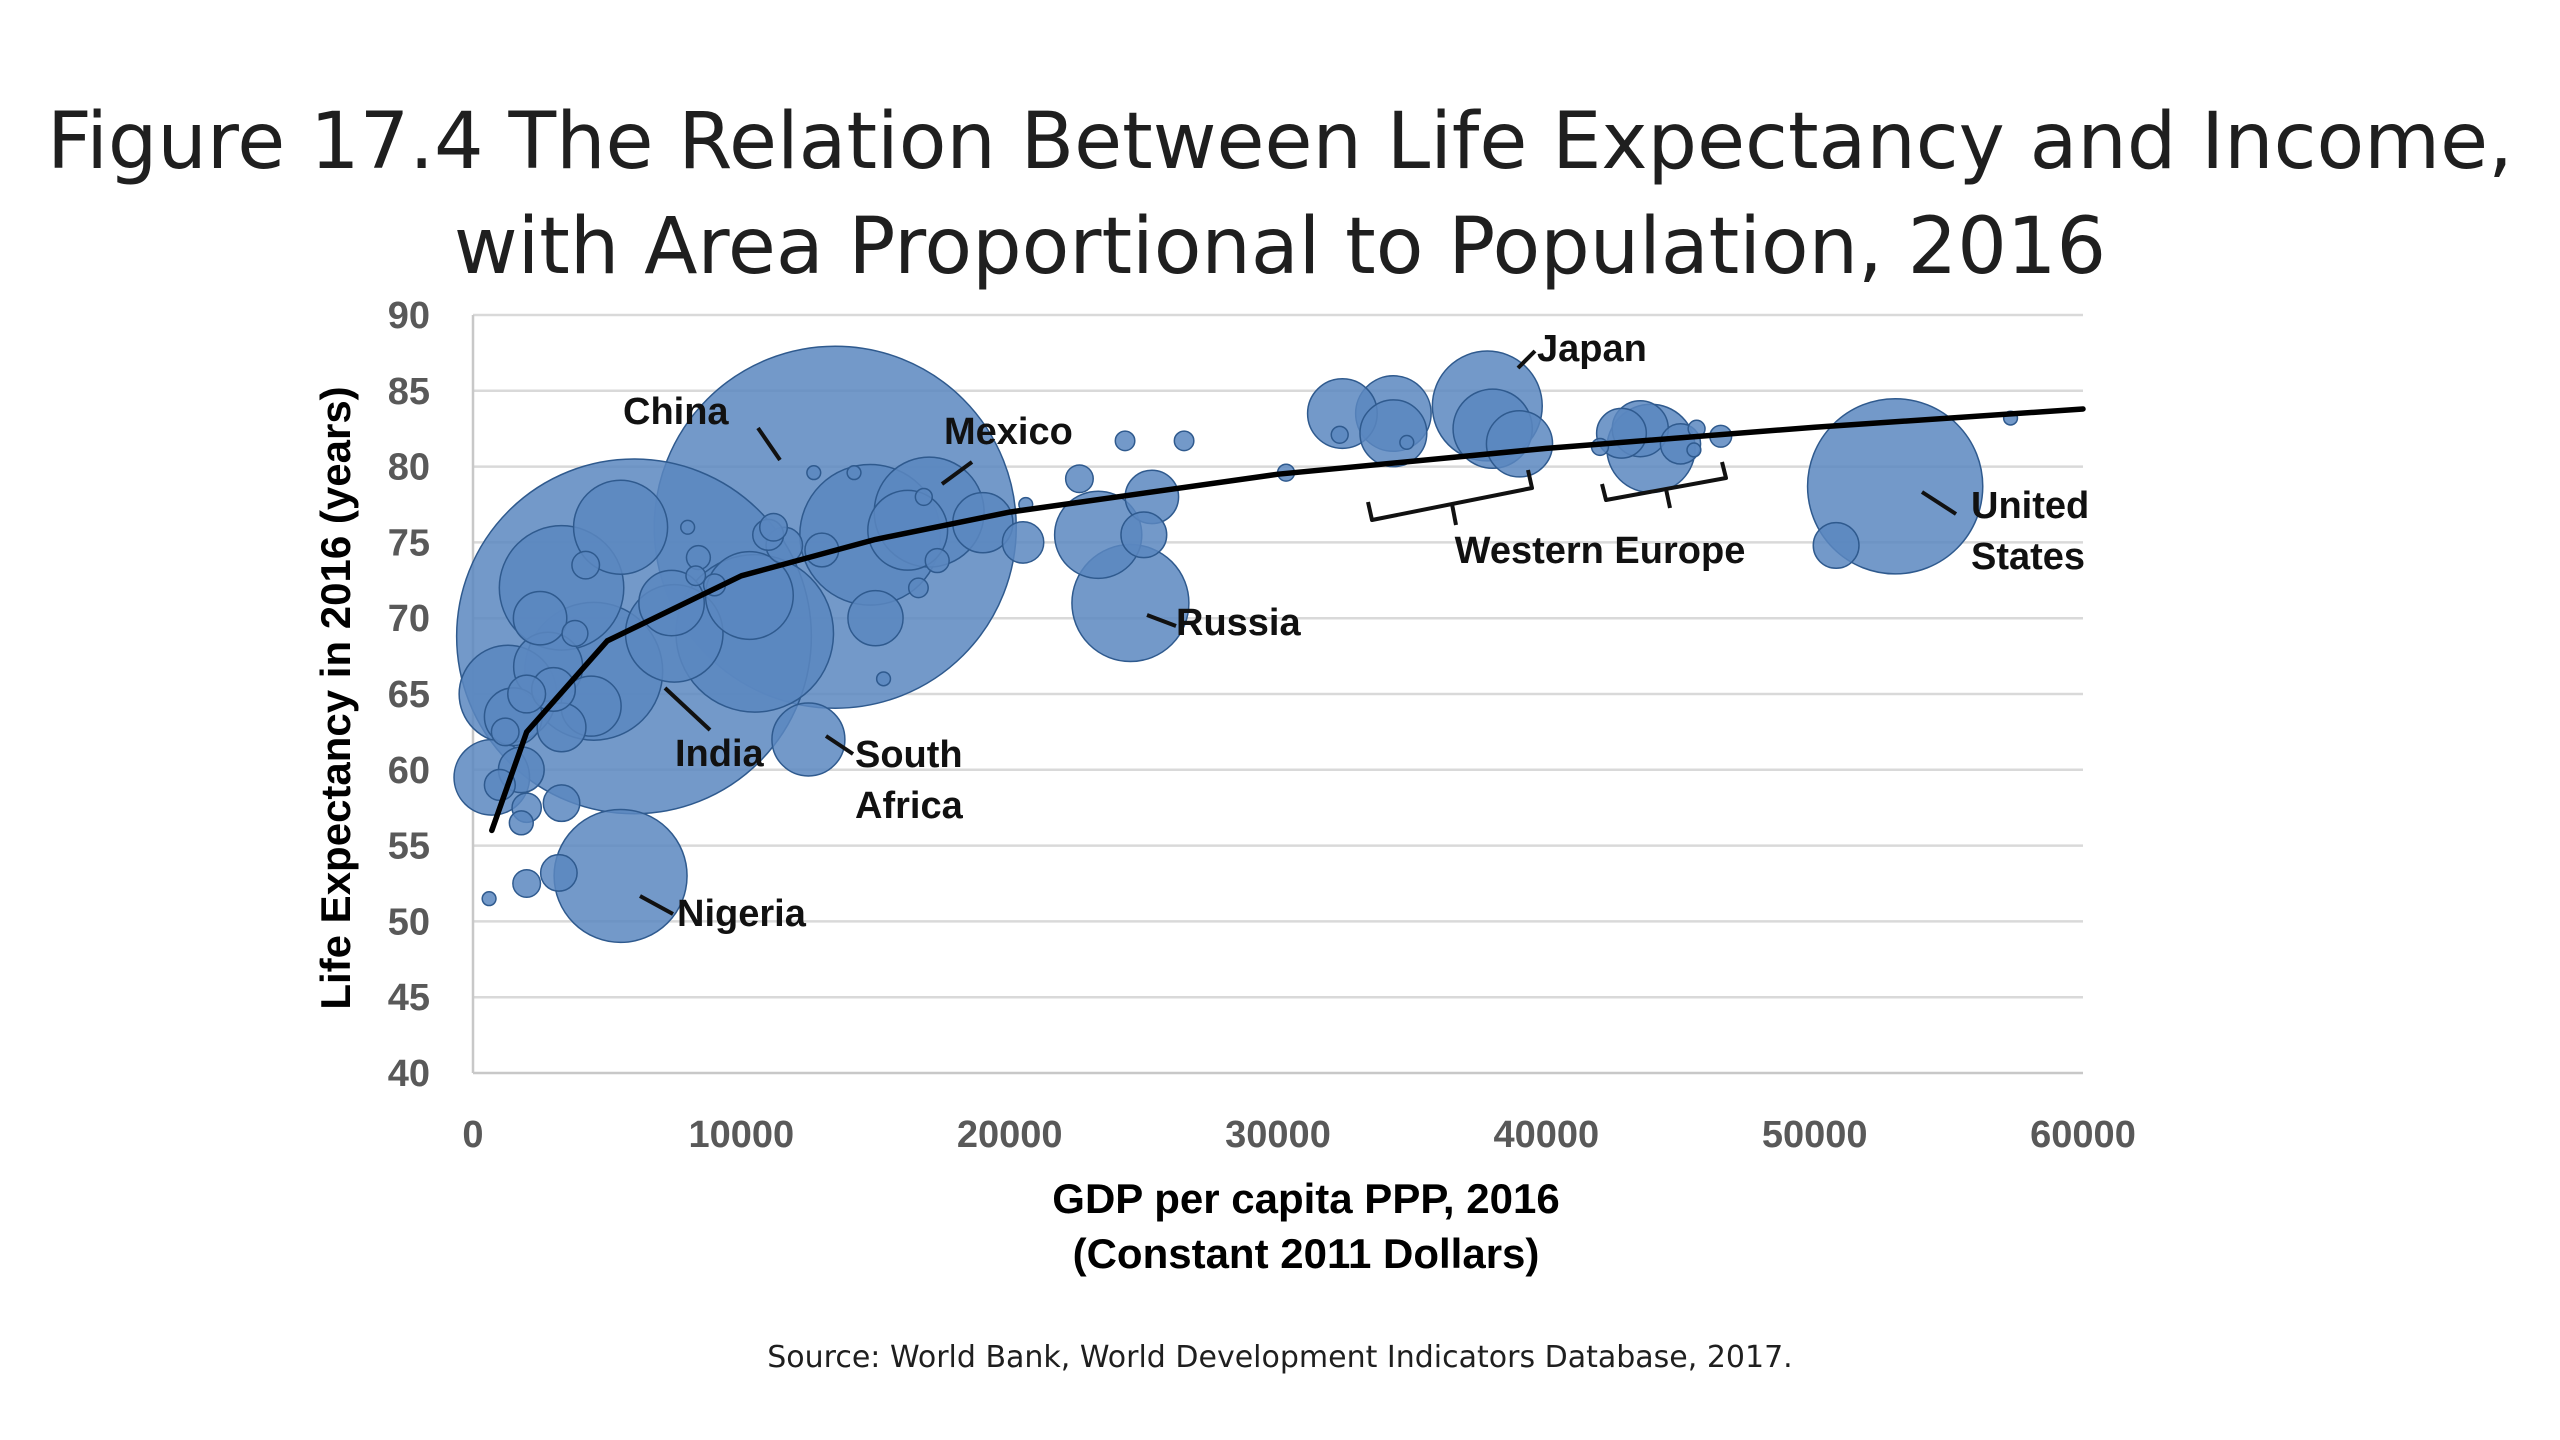  I want to click on western-europe-bracket-left-tick, so click(1454, 514).